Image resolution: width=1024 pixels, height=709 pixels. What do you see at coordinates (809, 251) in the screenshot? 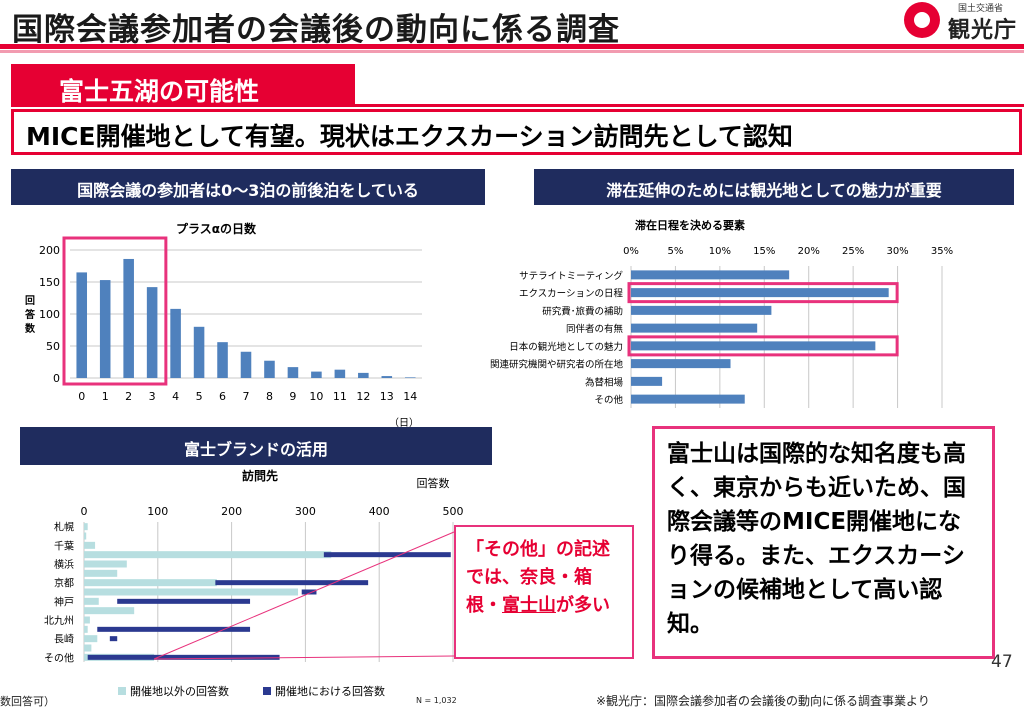
I see `x-tick-label: 20%` at bounding box center [809, 251].